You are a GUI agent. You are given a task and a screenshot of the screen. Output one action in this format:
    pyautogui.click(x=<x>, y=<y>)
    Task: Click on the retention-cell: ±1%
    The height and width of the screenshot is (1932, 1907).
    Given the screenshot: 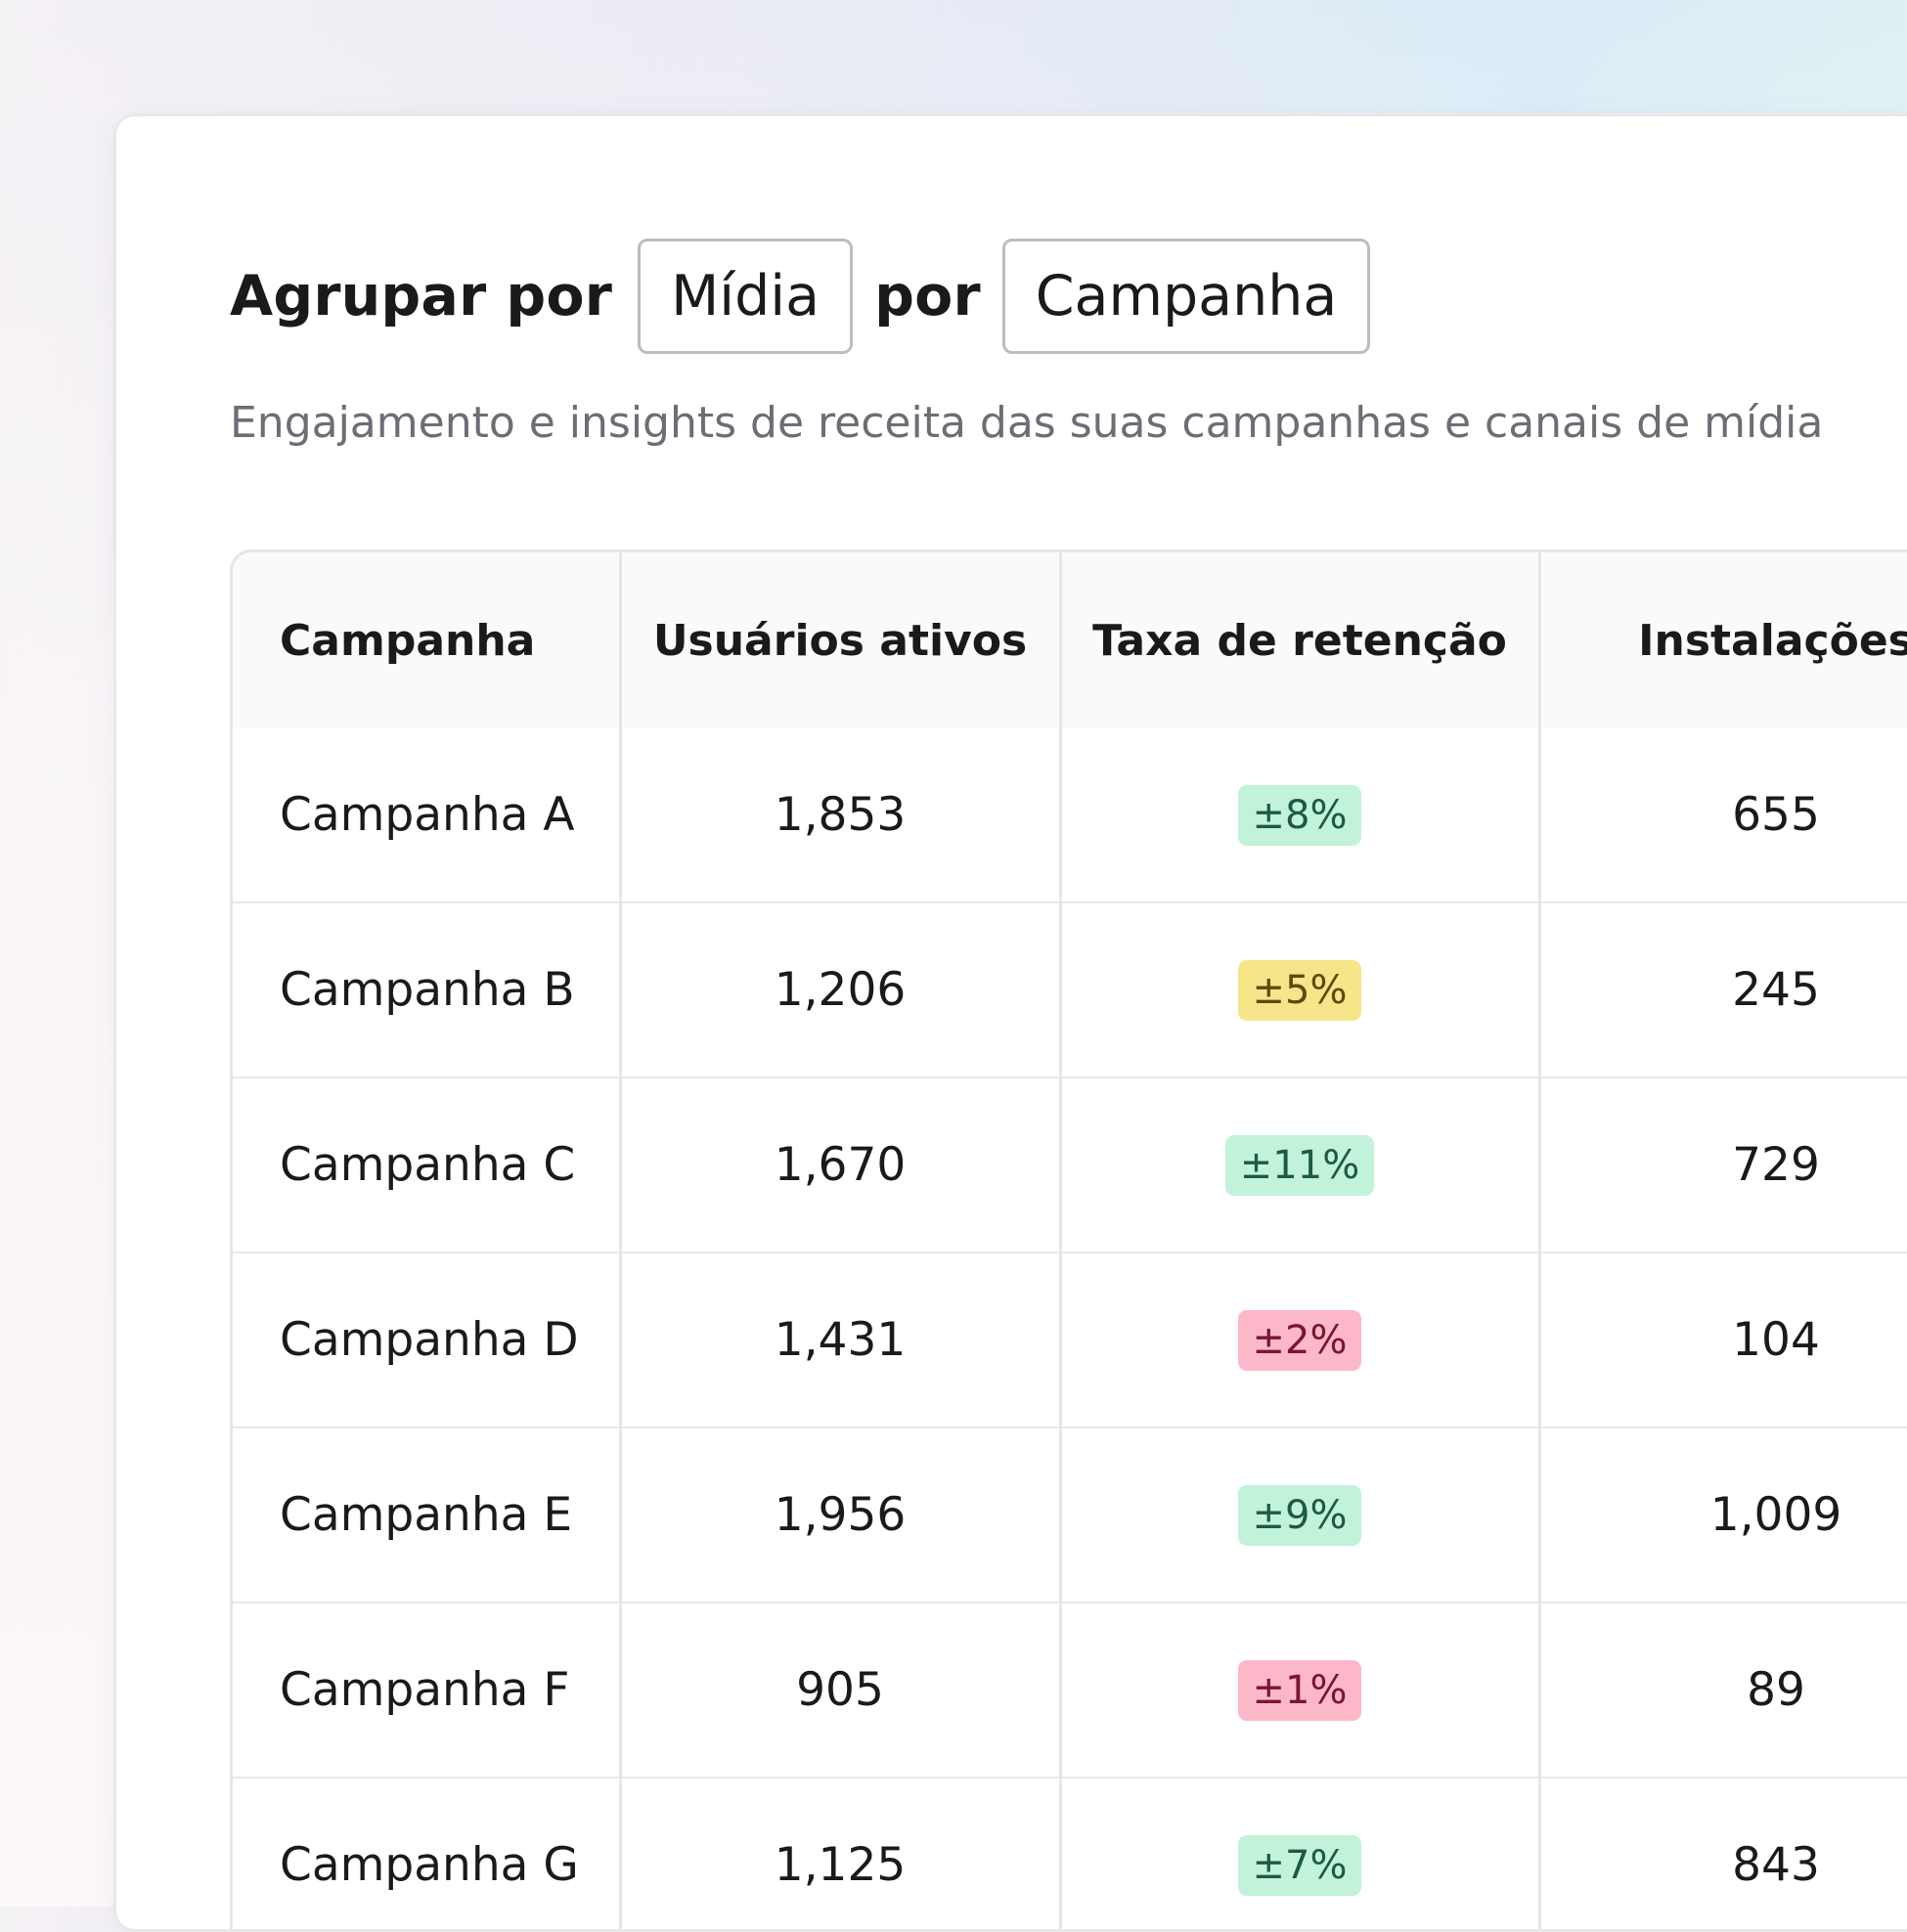 What is the action you would take?
    pyautogui.click(x=1300, y=1690)
    